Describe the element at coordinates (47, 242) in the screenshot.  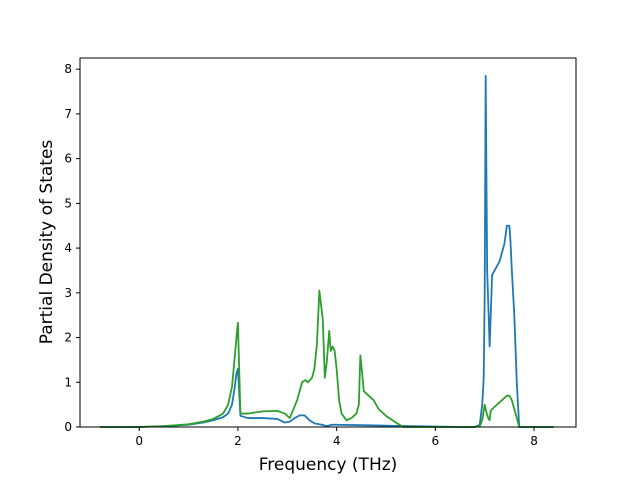
I see `y-axis-label: Partial Density of States` at that location.